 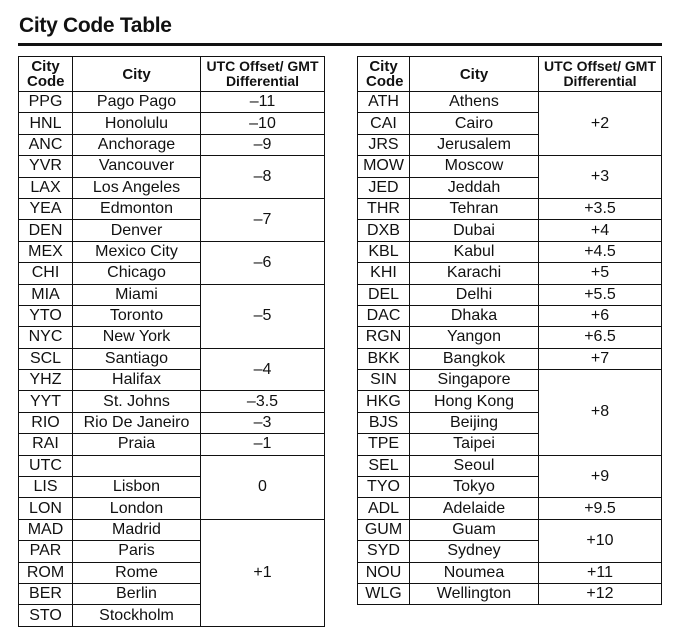 I want to click on city-code: PPG, so click(x=45, y=102).